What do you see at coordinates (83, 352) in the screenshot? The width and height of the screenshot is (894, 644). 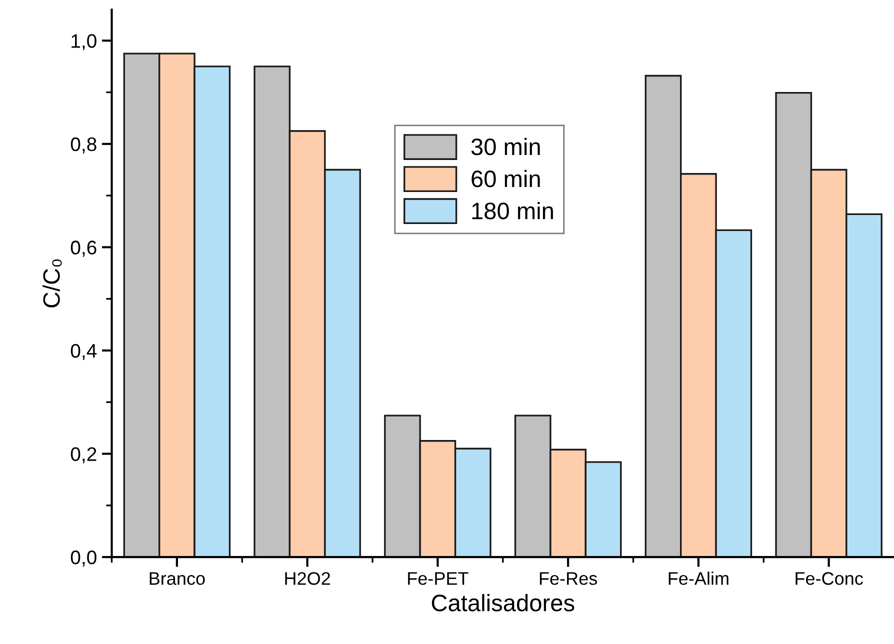 I see `y-tick-label: 0,4` at bounding box center [83, 352].